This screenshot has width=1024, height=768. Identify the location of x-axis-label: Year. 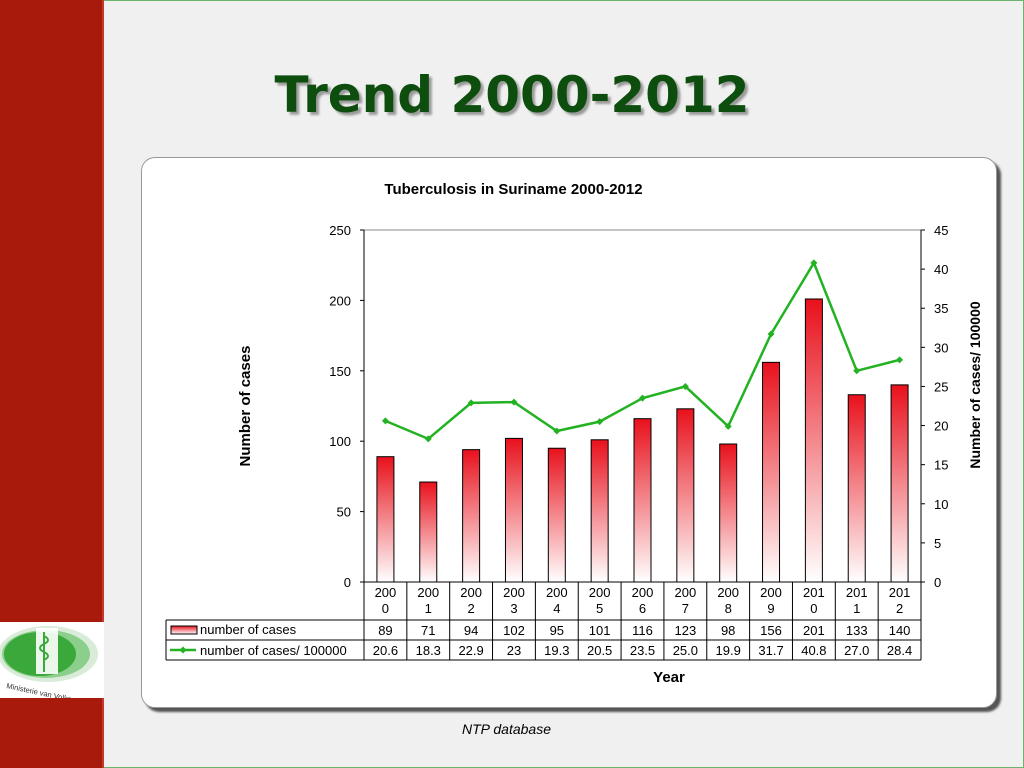
(669, 677).